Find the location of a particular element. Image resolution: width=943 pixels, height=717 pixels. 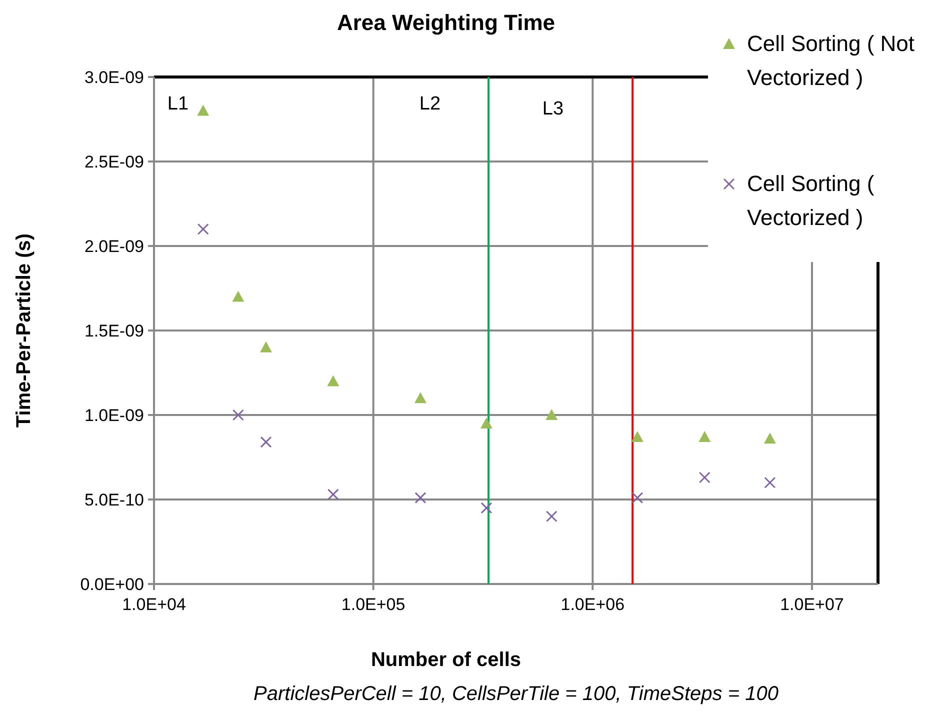

x-axis-title: Number of cells is located at coordinates (446, 660).